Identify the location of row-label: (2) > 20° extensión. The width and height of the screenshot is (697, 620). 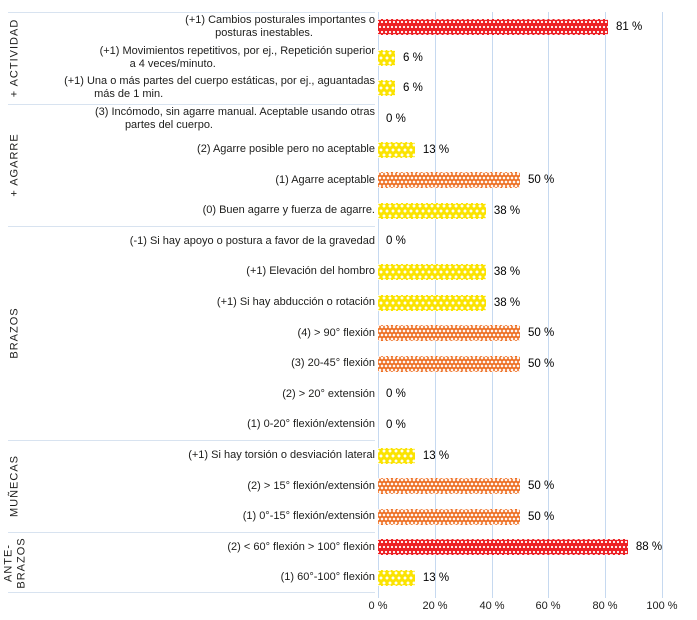
(202, 394).